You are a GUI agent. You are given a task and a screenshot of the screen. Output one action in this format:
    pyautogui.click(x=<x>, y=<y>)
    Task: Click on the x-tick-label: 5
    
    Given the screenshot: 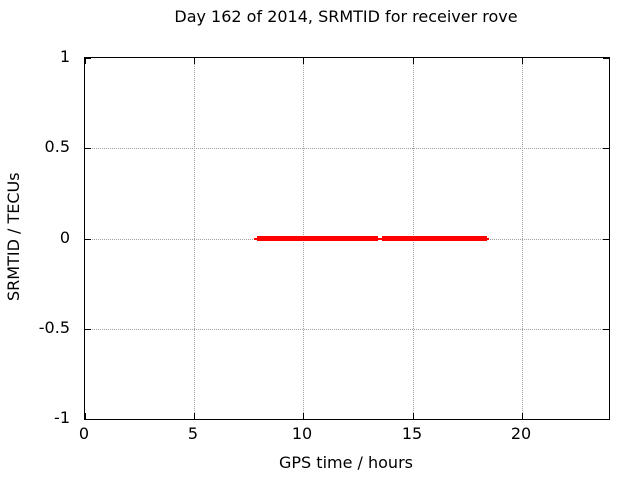 What is the action you would take?
    pyautogui.click(x=193, y=433)
    